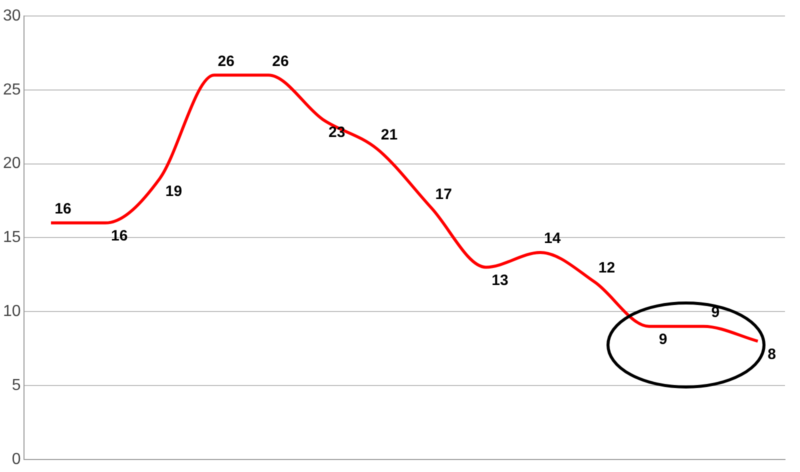 This screenshot has width=800, height=472. What do you see at coordinates (12, 15) in the screenshot?
I see `y-tick-label: 30` at bounding box center [12, 15].